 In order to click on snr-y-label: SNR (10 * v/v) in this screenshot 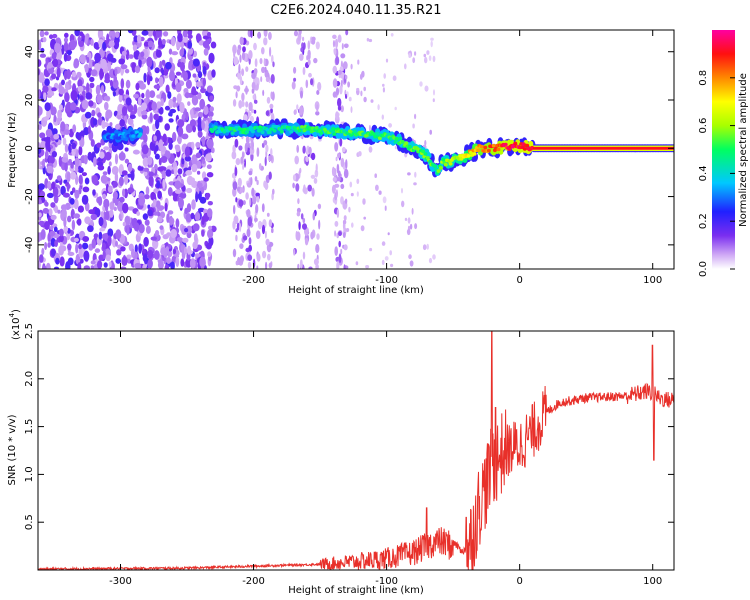, I will do `click(12, 449)`.